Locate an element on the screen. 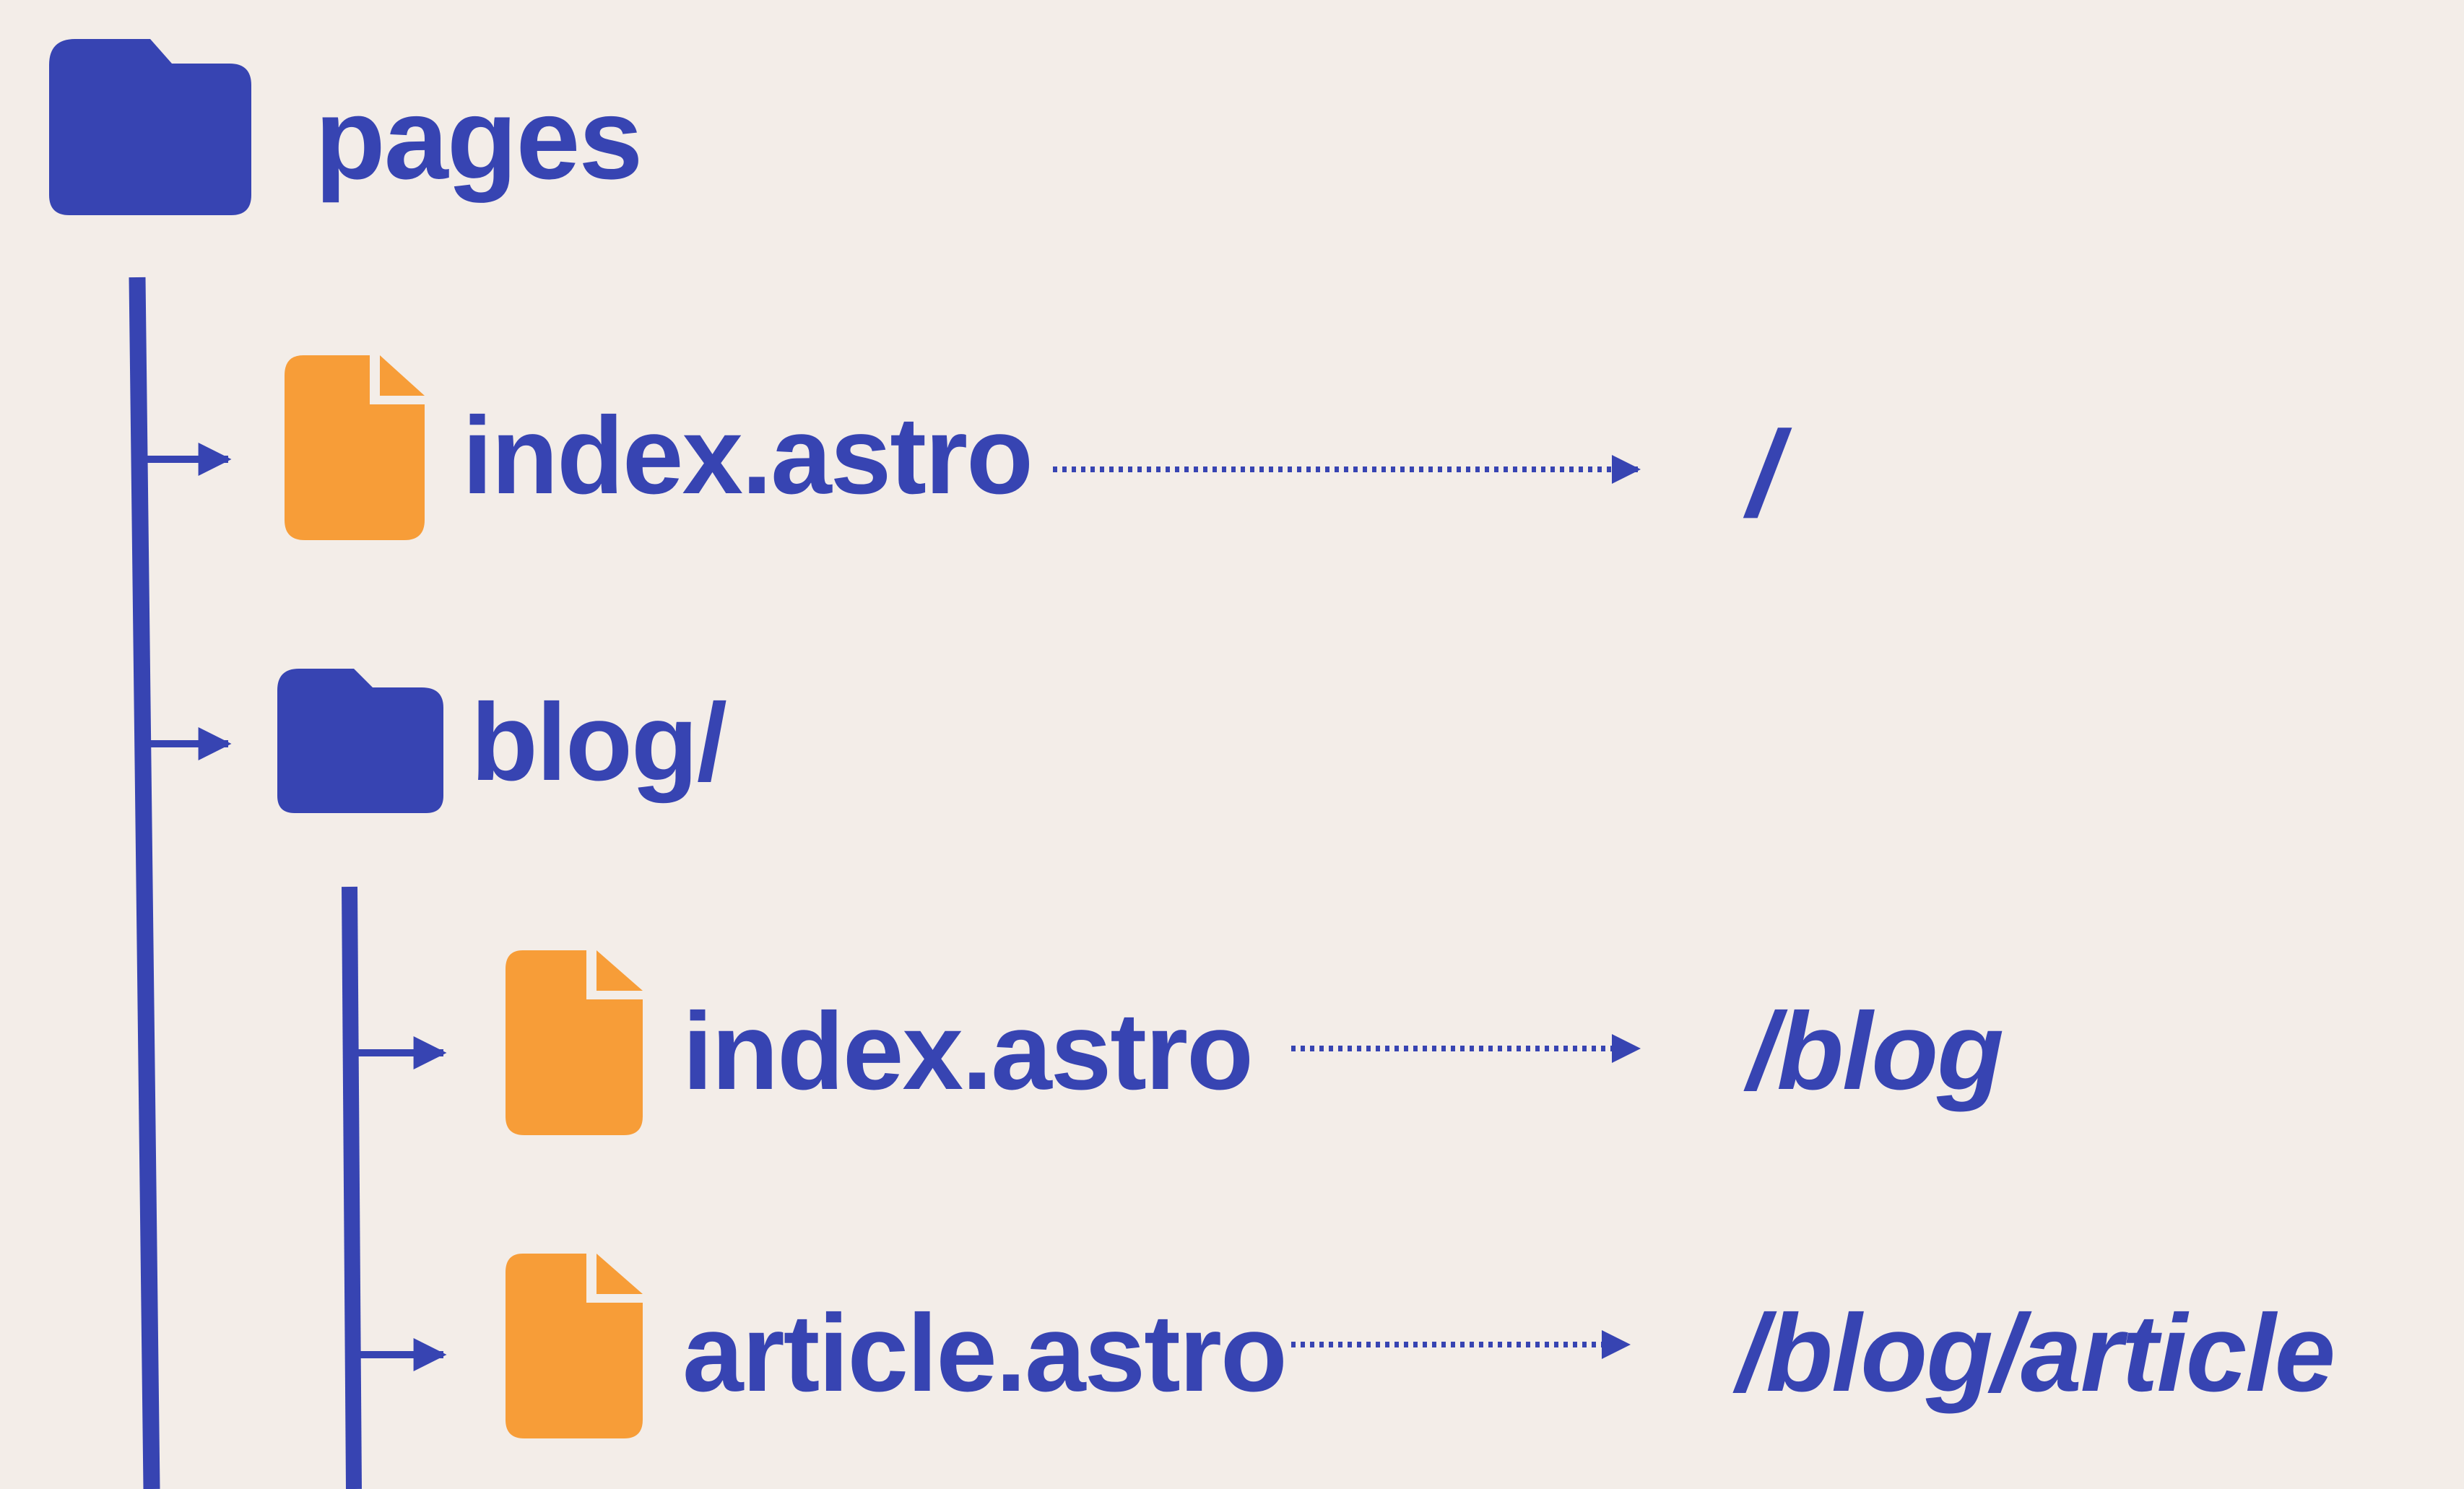 The image size is (2464, 1489). root-folder-label: pages is located at coordinates (479, 138).